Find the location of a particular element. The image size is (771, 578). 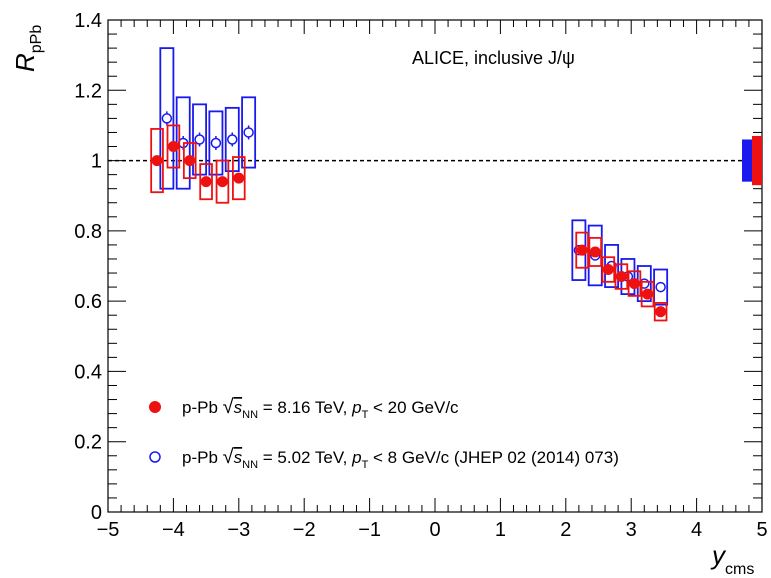

y-tick-label: 0.4 is located at coordinates (88, 372).